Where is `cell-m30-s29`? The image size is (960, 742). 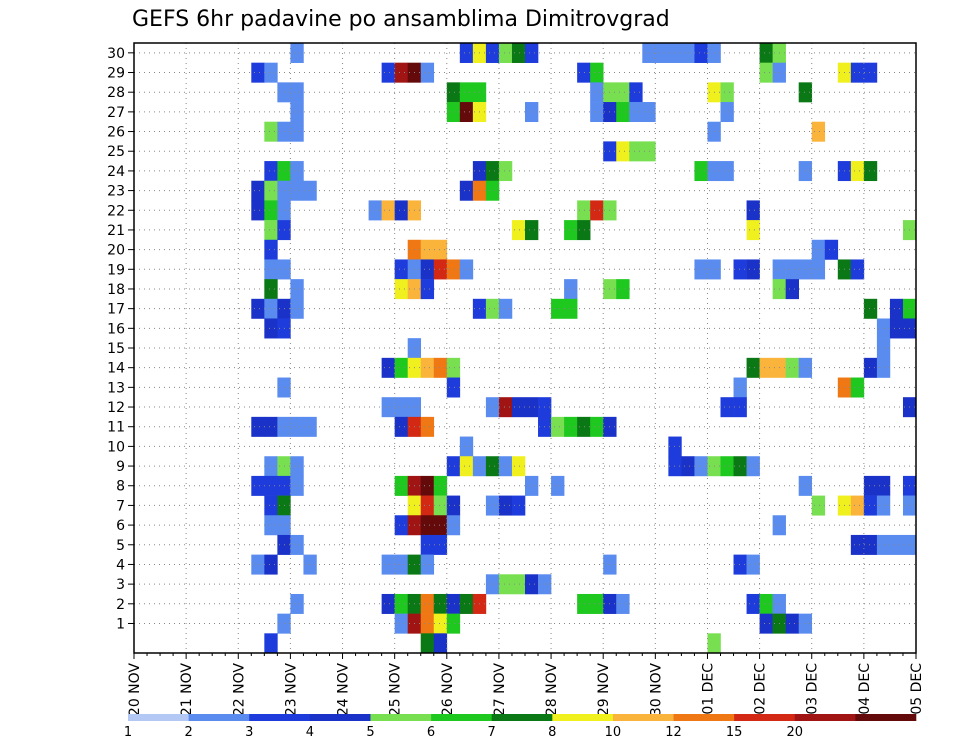 cell-m30-s29 is located at coordinates (518, 53).